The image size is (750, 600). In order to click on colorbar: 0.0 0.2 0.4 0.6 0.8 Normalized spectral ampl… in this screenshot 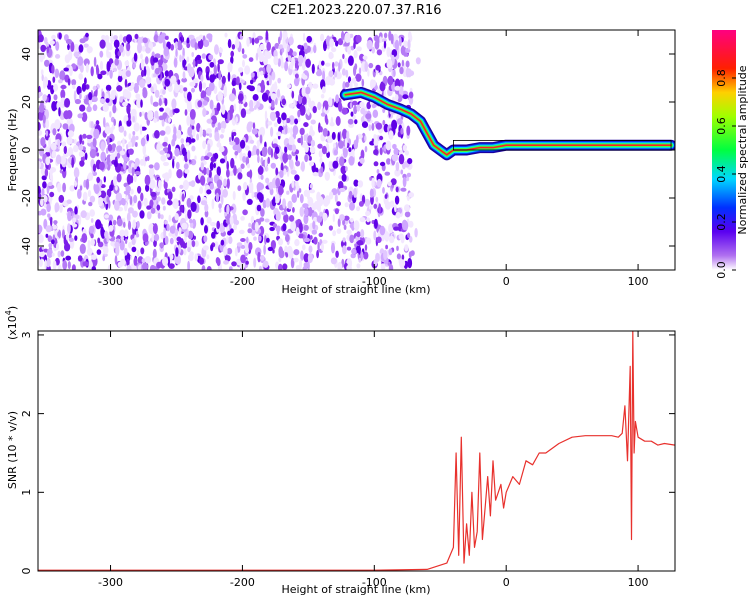, I will do `click(730, 154)`.